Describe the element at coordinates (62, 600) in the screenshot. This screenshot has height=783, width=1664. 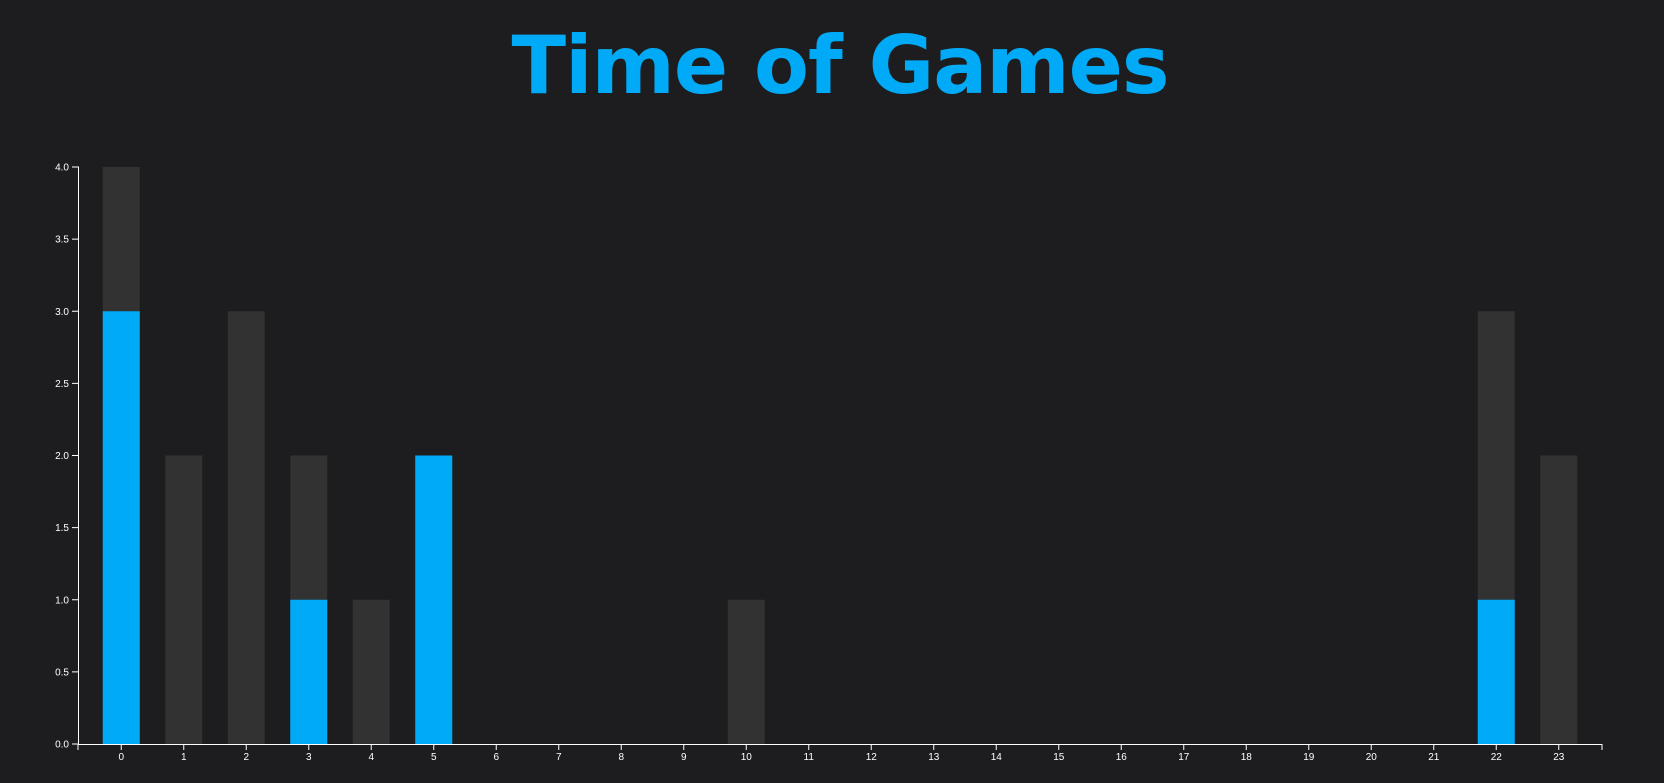
I see `y-tick-label: 1.0` at that location.